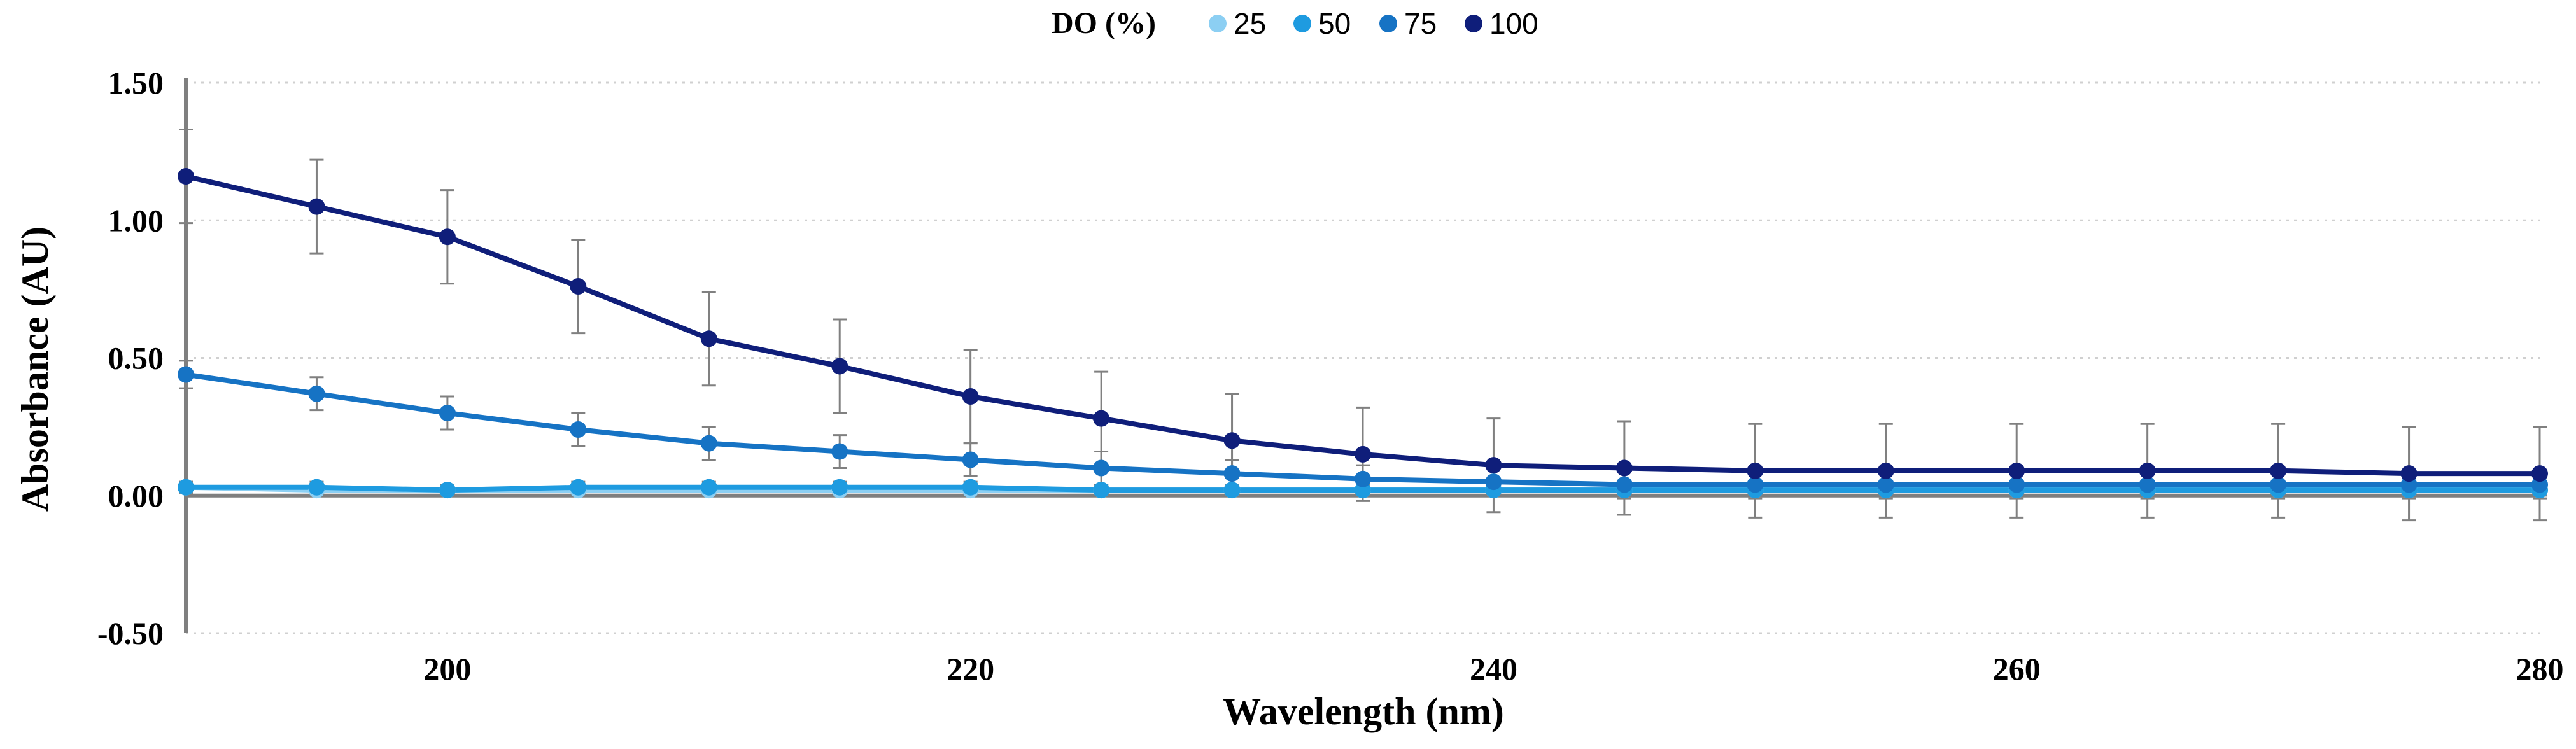  I want to click on x-tick-label: 220, so click(971, 669).